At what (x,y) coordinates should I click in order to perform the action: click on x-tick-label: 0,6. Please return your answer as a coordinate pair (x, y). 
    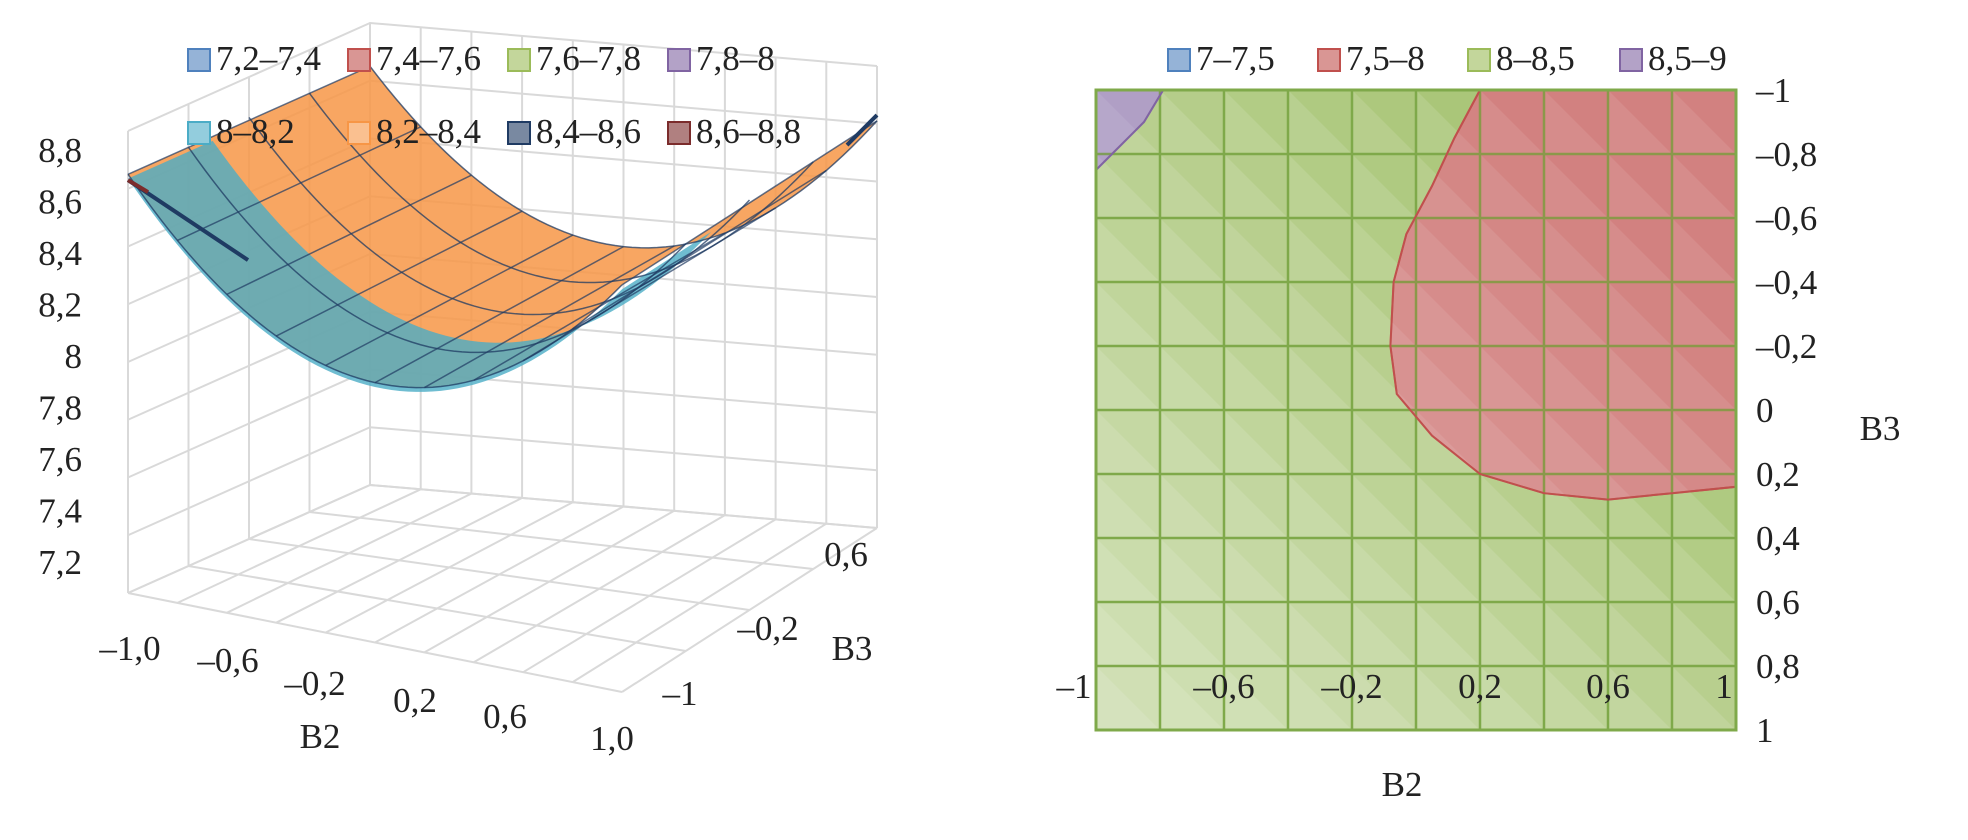
    Looking at the image, I should click on (1608, 686).